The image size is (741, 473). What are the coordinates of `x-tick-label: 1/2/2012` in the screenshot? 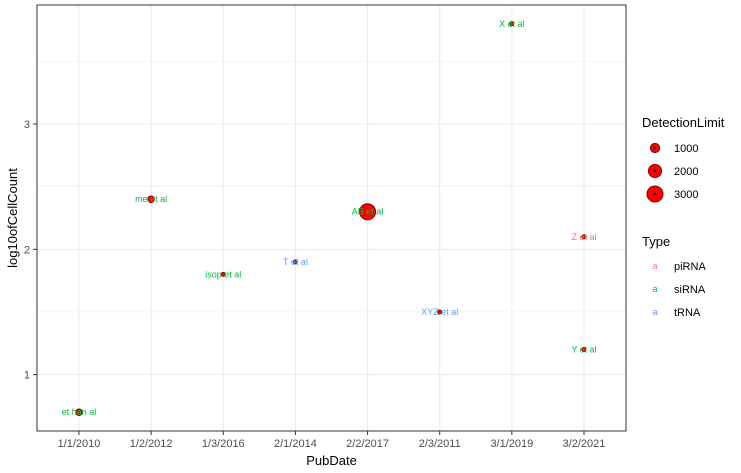 It's located at (151, 444).